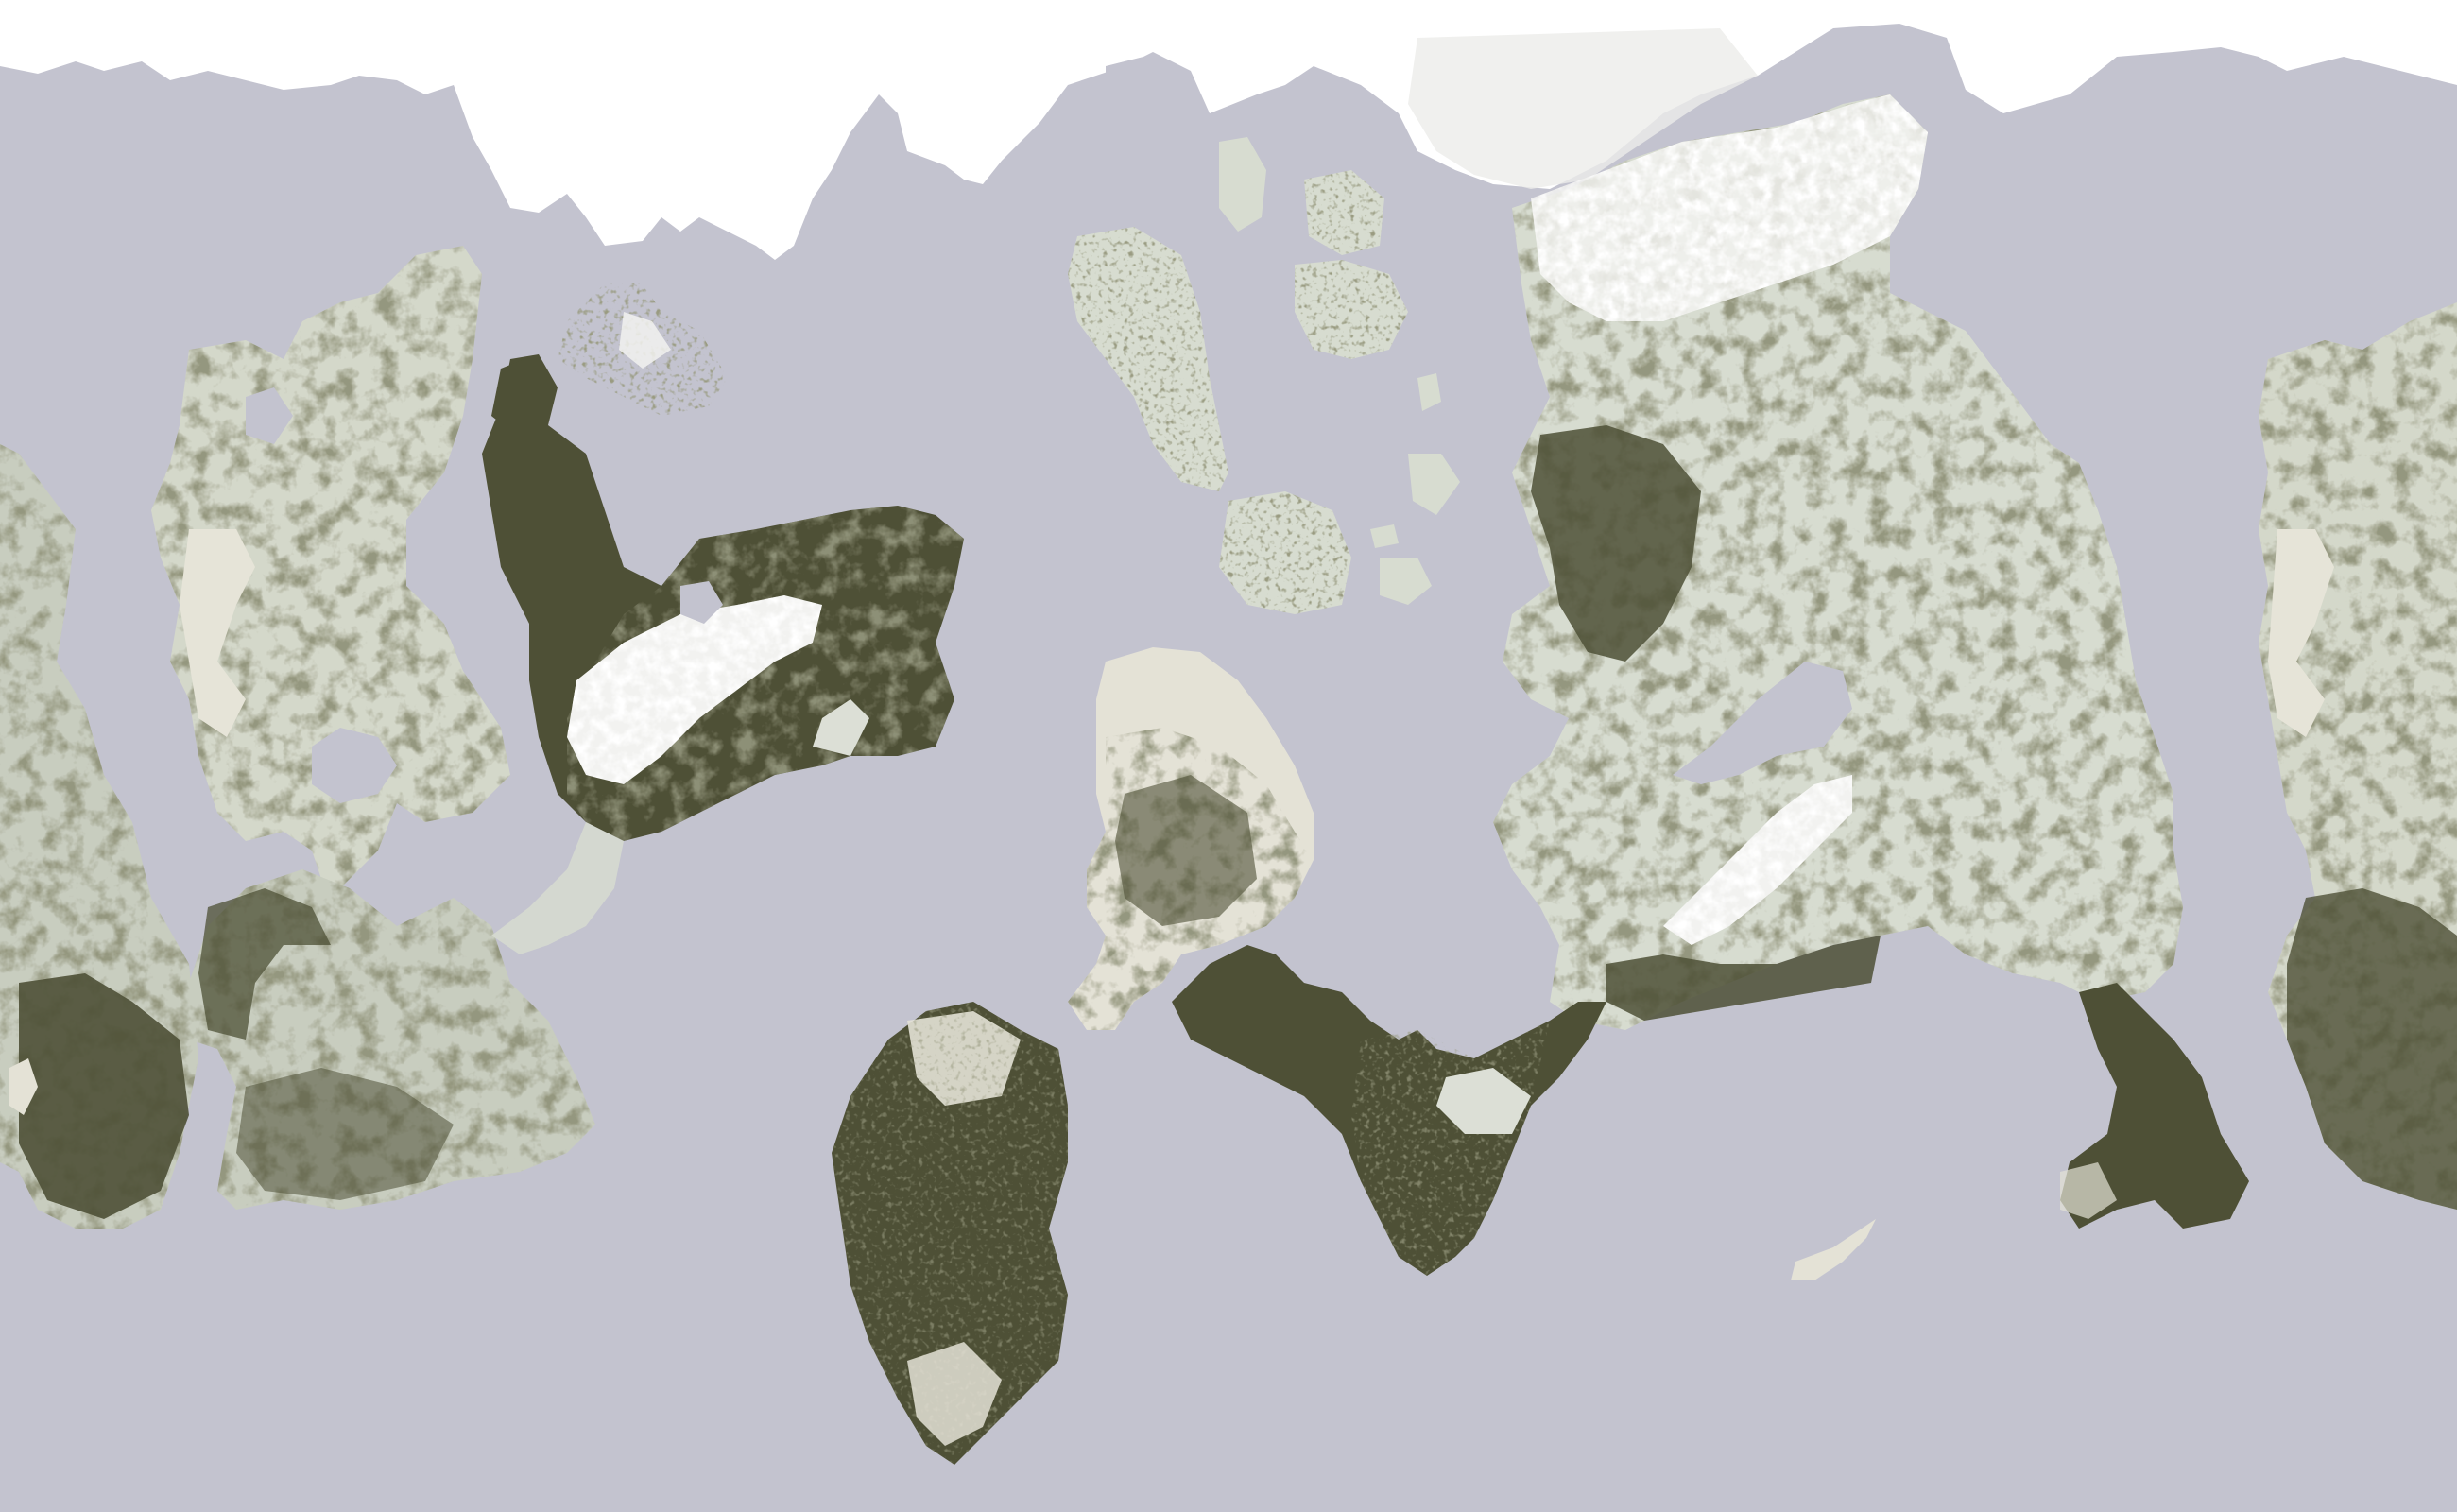 The height and width of the screenshot is (1512, 2457). What do you see at coordinates (950, 1233) in the screenshot?
I see `southern-island` at bounding box center [950, 1233].